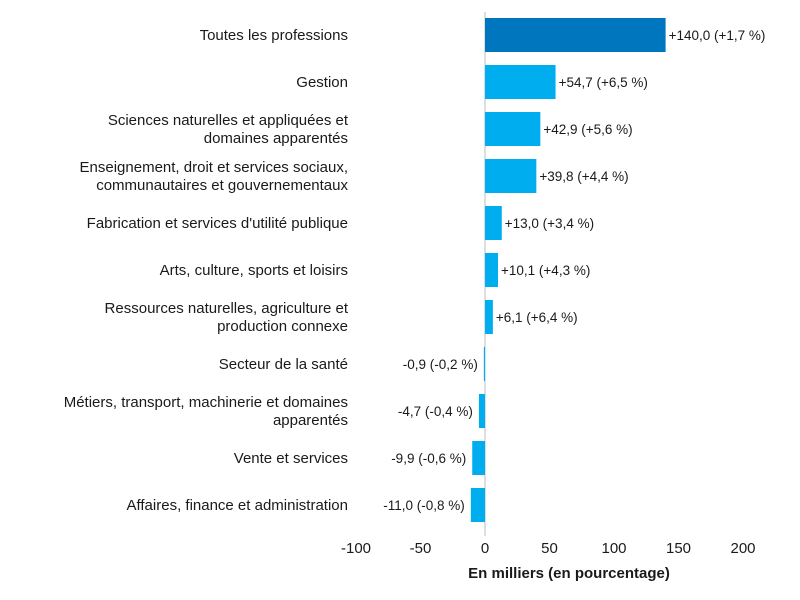  Describe the element at coordinates (421, 548) in the screenshot. I see `x-tick-label-1: -50` at that location.